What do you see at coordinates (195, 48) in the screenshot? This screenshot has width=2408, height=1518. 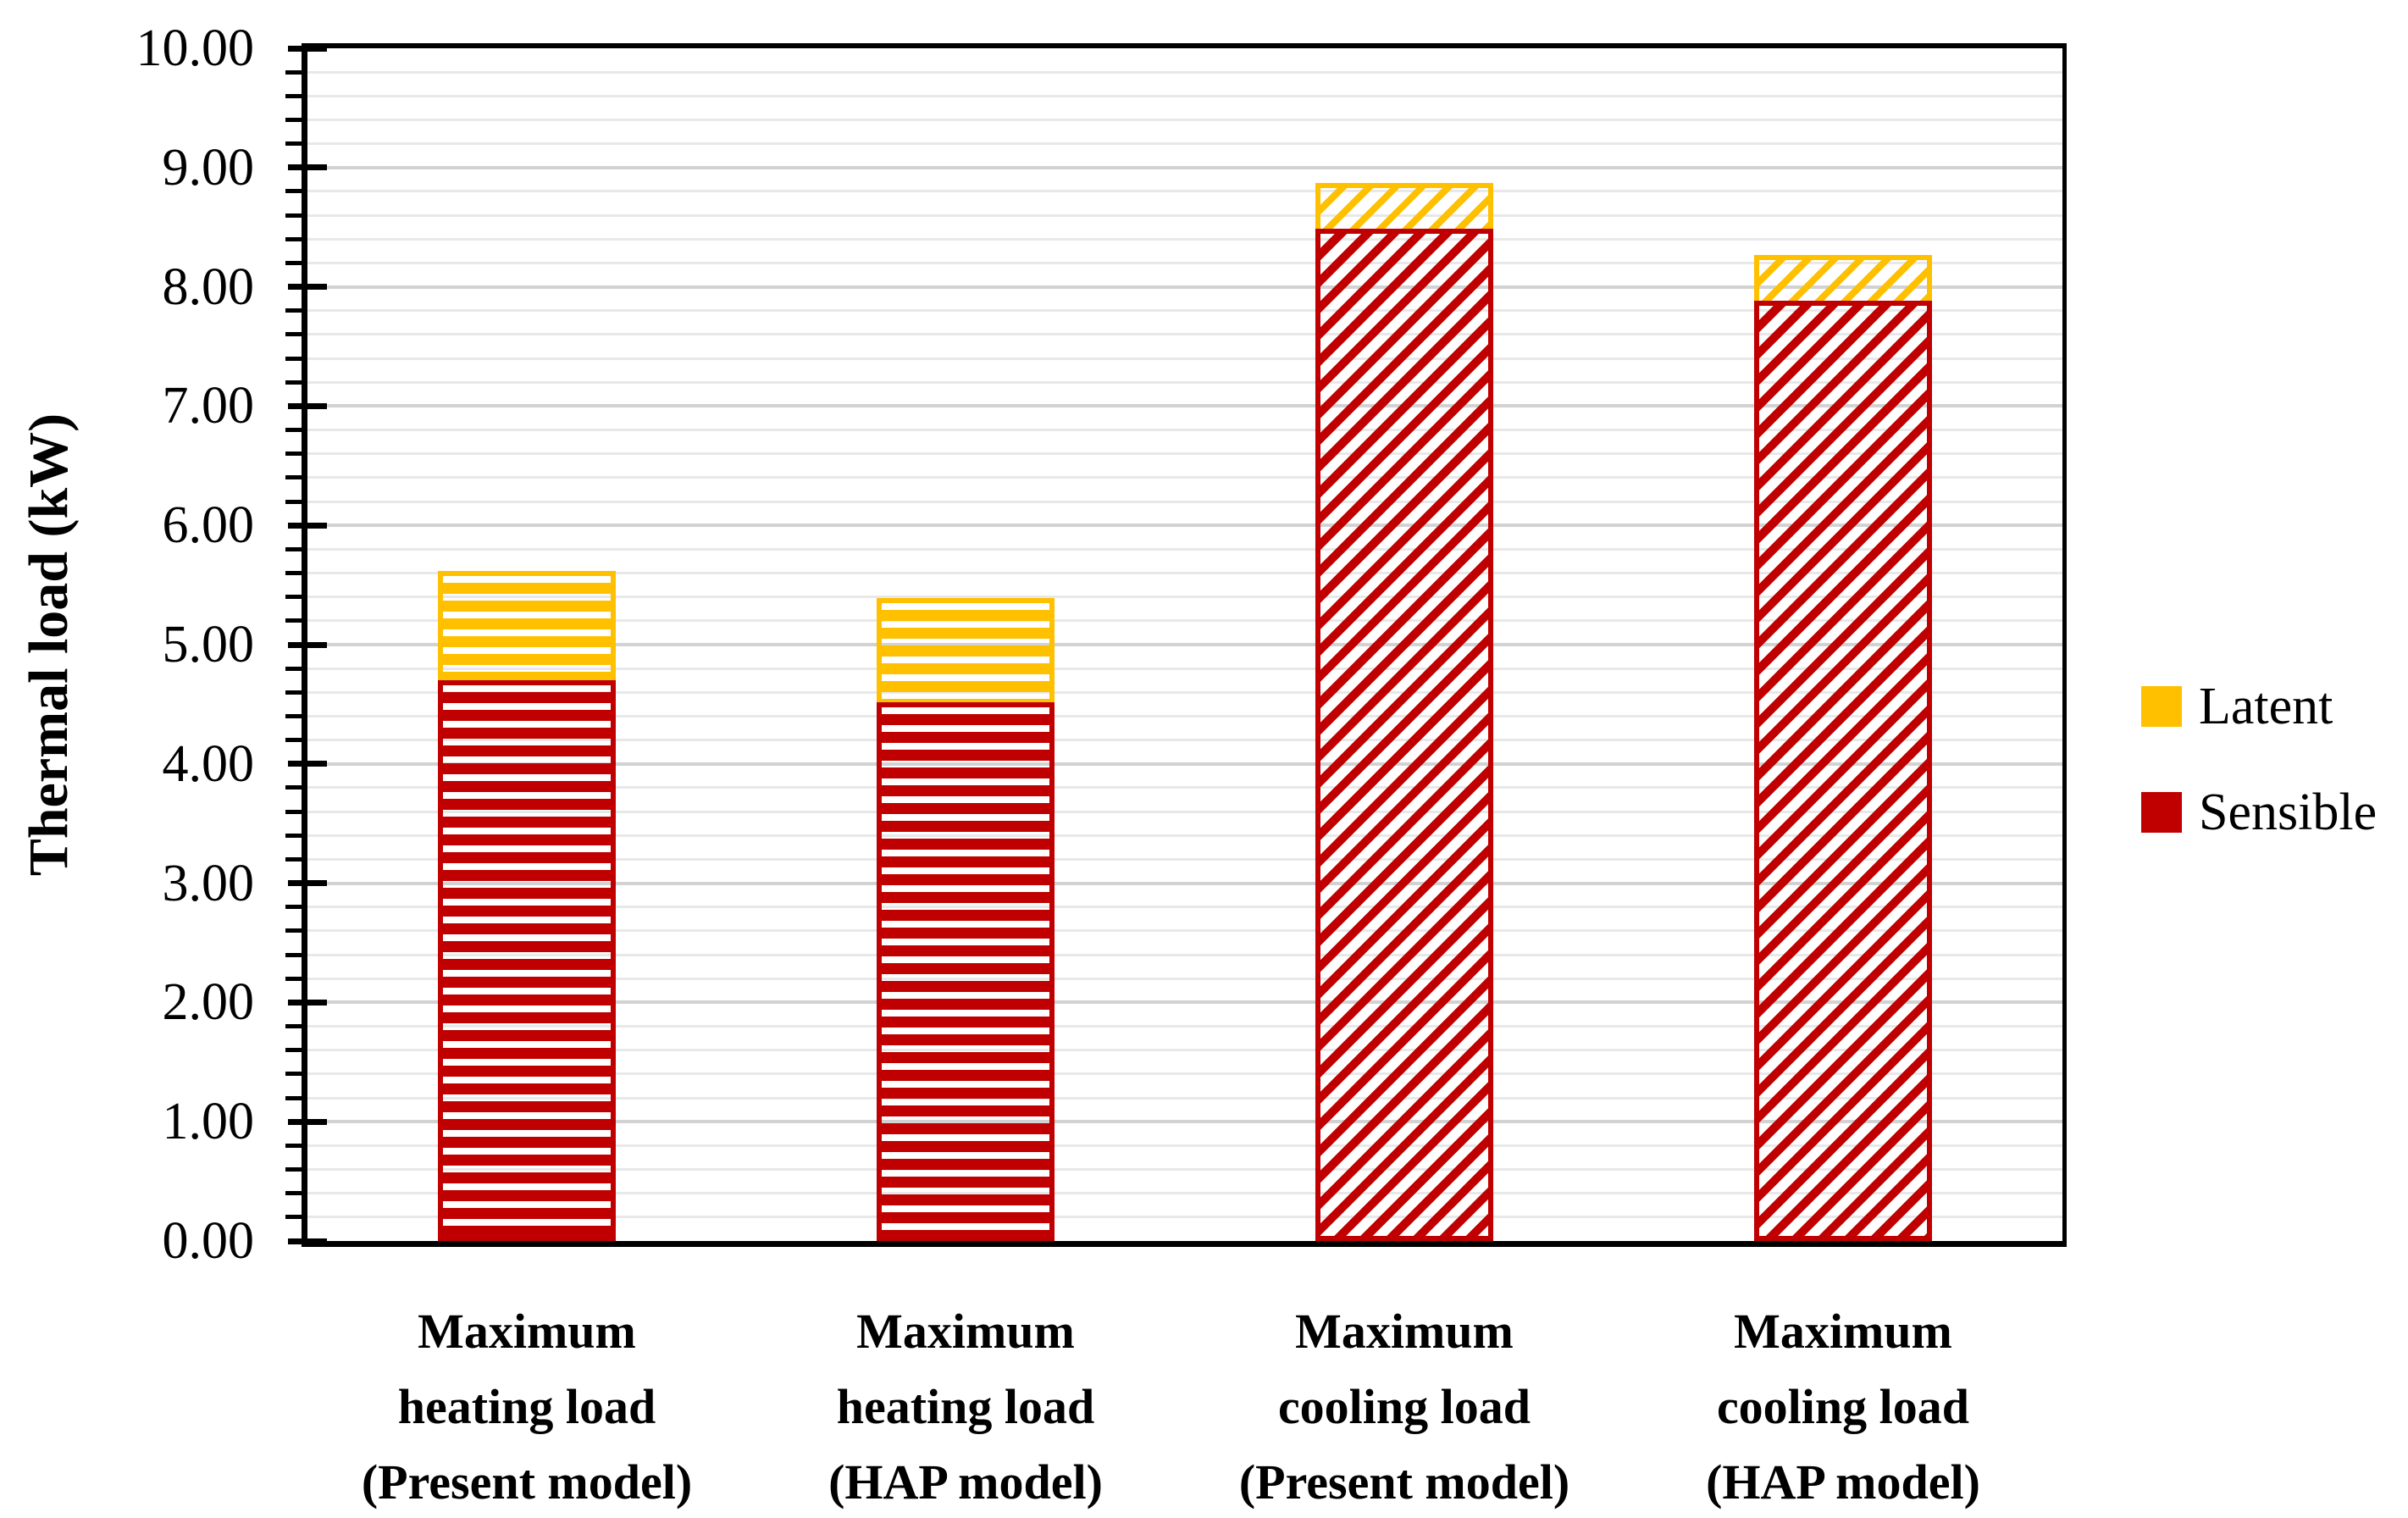 I see `y-tick-label: 10.00` at bounding box center [195, 48].